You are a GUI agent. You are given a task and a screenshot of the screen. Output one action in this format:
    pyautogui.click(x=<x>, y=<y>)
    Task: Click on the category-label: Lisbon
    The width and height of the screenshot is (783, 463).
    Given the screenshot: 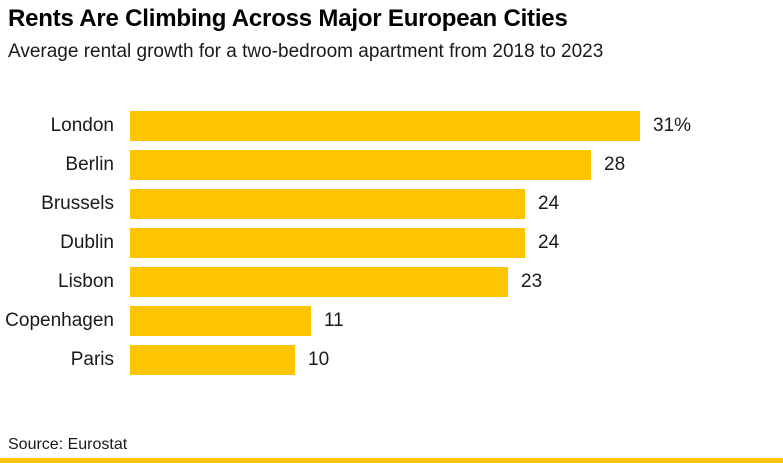 What is the action you would take?
    pyautogui.click(x=86, y=281)
    